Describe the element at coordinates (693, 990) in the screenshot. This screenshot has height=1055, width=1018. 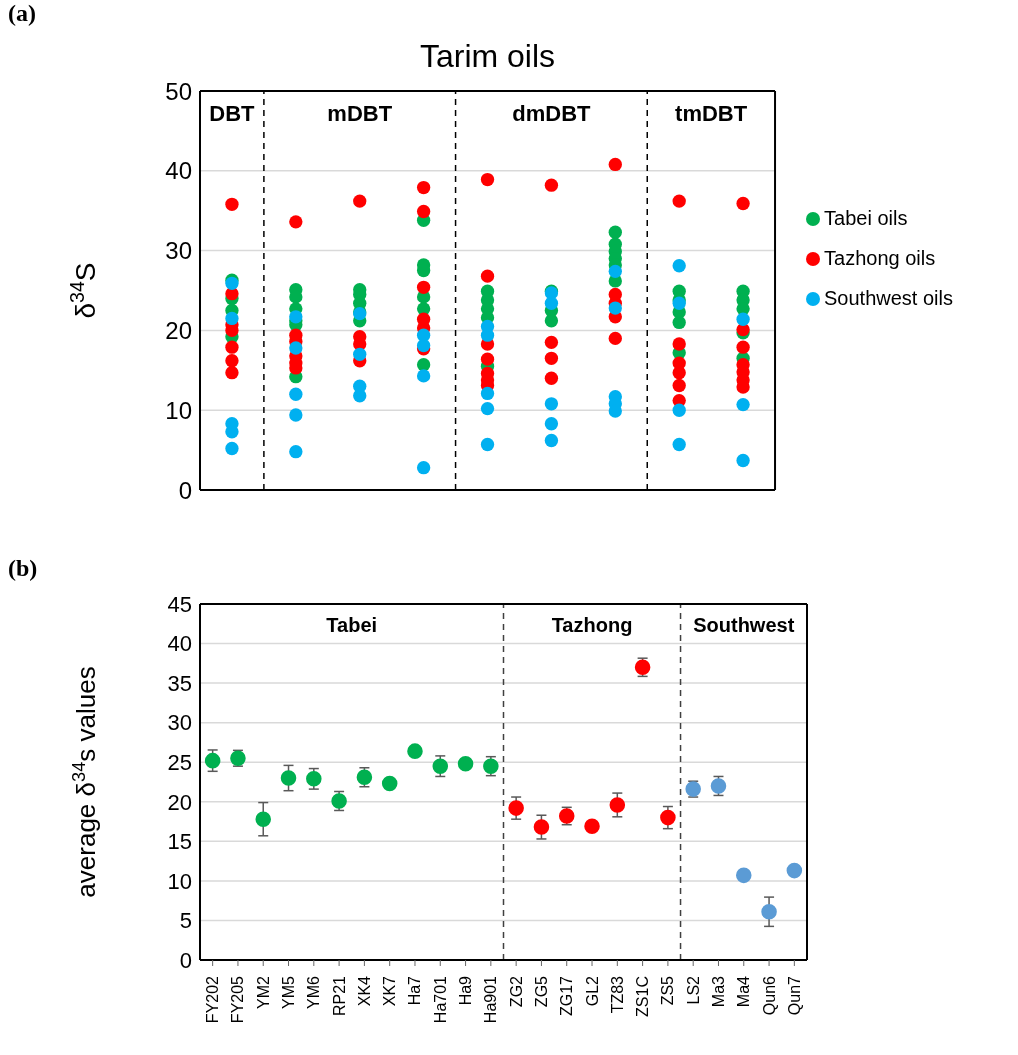
I see `x-tick-label: LS2` at that location.